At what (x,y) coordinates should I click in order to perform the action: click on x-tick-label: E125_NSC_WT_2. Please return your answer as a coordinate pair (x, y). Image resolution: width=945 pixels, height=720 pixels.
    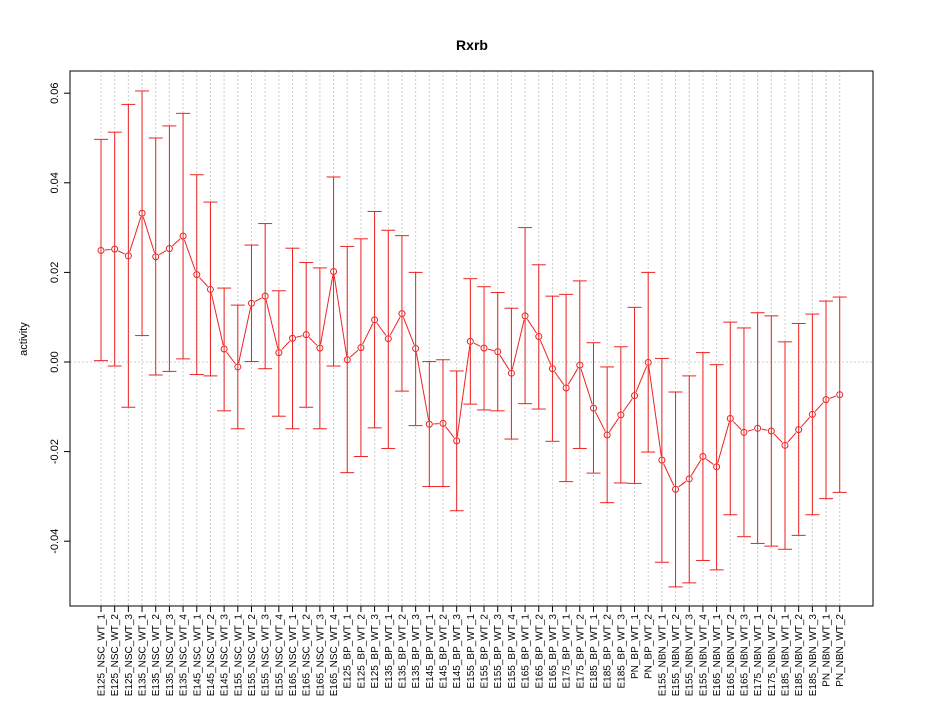
    Looking at the image, I should click on (115, 655).